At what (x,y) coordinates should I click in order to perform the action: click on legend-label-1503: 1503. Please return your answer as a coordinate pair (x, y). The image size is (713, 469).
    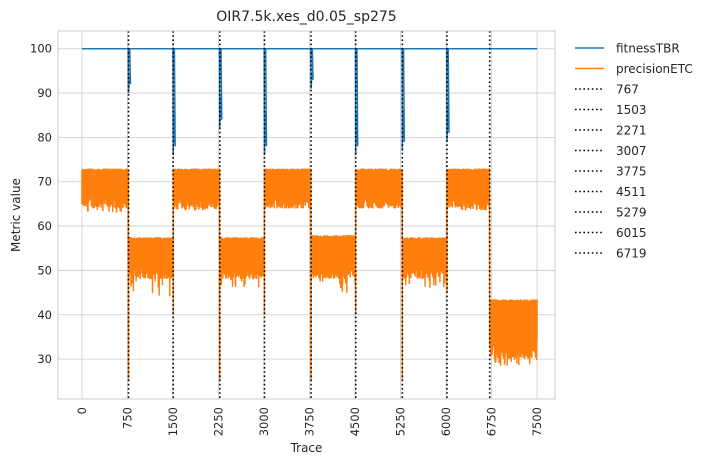
    Looking at the image, I should click on (631, 110).